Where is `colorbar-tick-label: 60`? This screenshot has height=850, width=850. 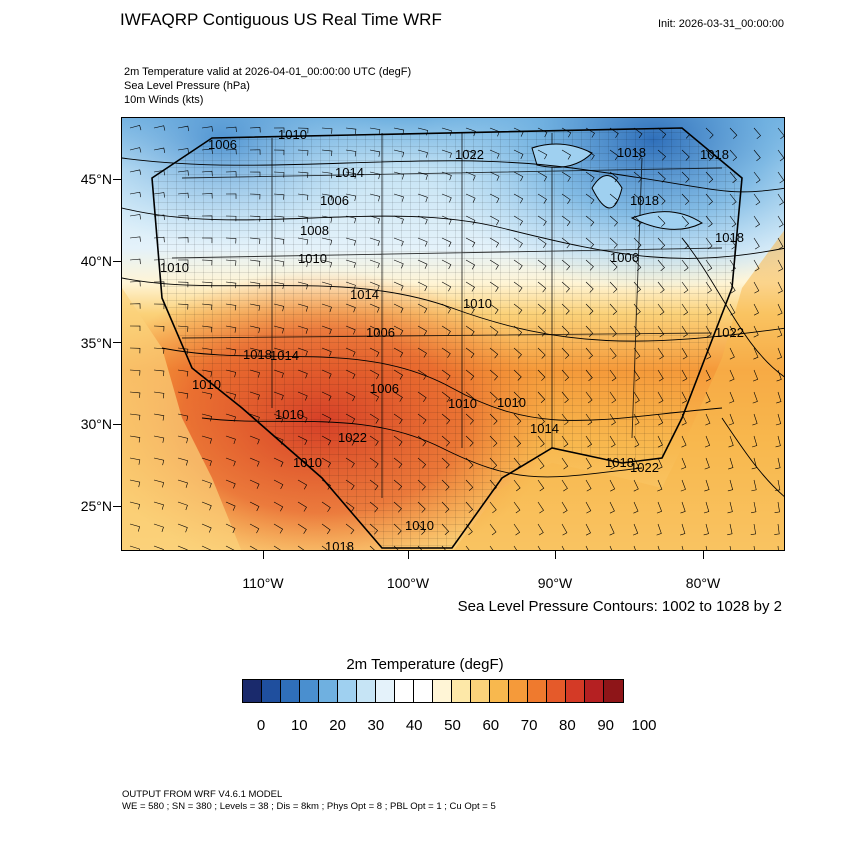
colorbar-tick-label: 60 is located at coordinates (491, 725).